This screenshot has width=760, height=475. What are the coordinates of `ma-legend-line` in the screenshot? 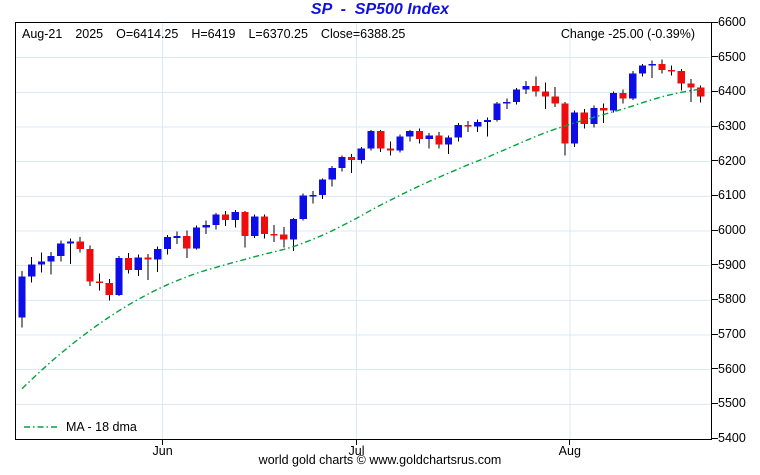 It's located at (41, 427).